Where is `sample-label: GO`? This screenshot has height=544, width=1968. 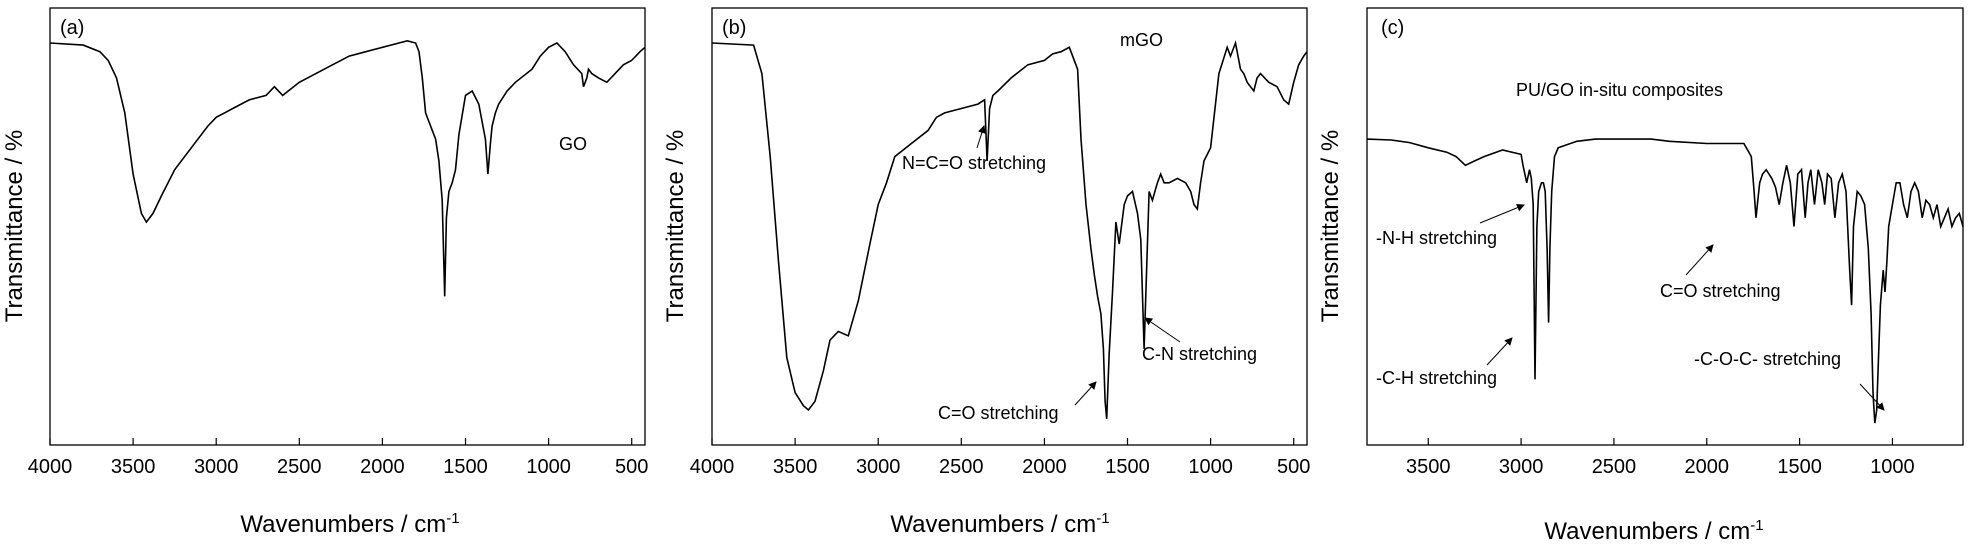 sample-label: GO is located at coordinates (573, 144).